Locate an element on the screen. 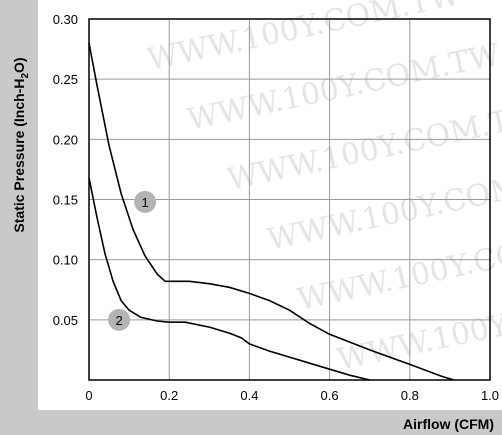 The width and height of the screenshot is (502, 435). x-tick-label-4: 0.8 is located at coordinates (410, 395).